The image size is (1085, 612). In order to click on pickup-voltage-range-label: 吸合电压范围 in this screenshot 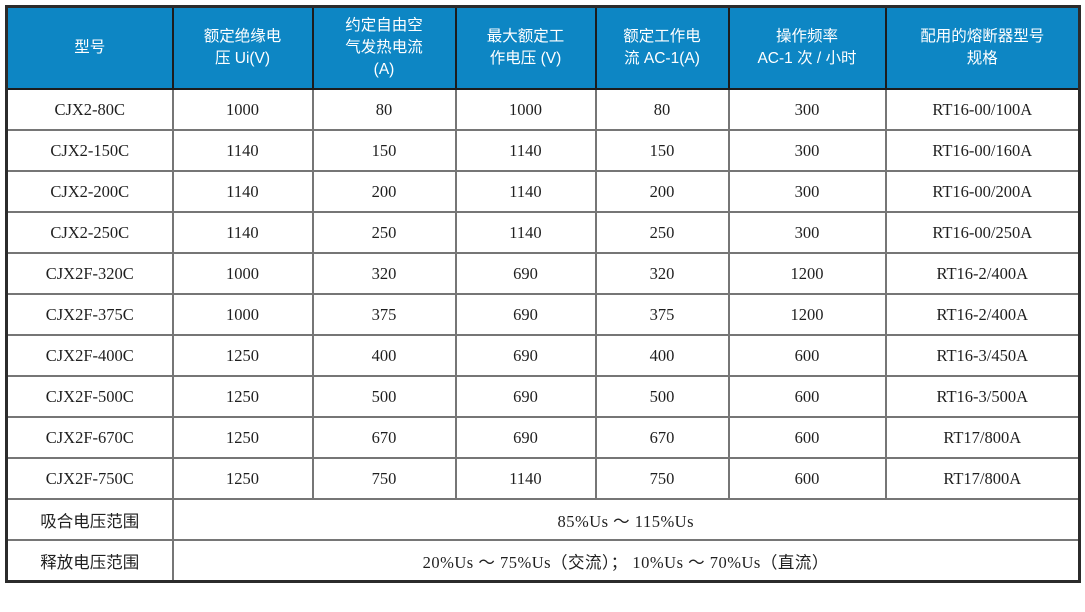, I will do `click(89, 519)`.